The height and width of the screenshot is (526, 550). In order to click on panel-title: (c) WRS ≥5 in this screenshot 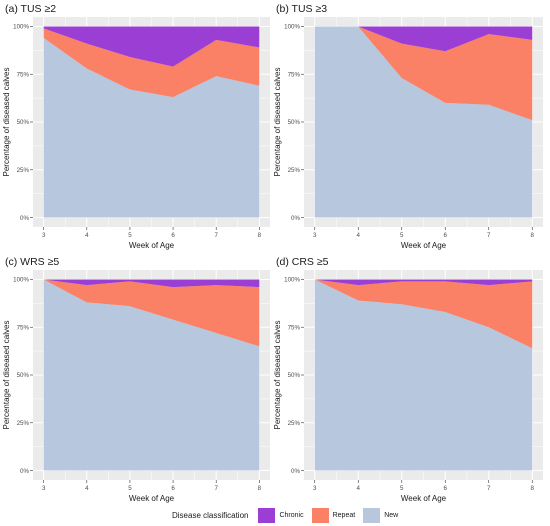, I will do `click(32, 262)`.